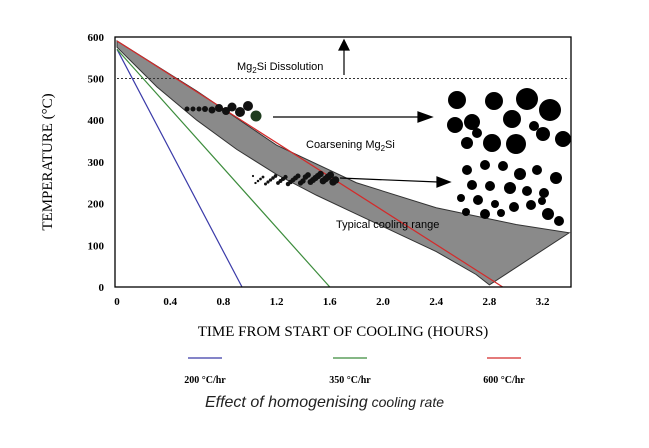  I want to click on y-axis-title: TEMPERATURE (°C), so click(48, 161).